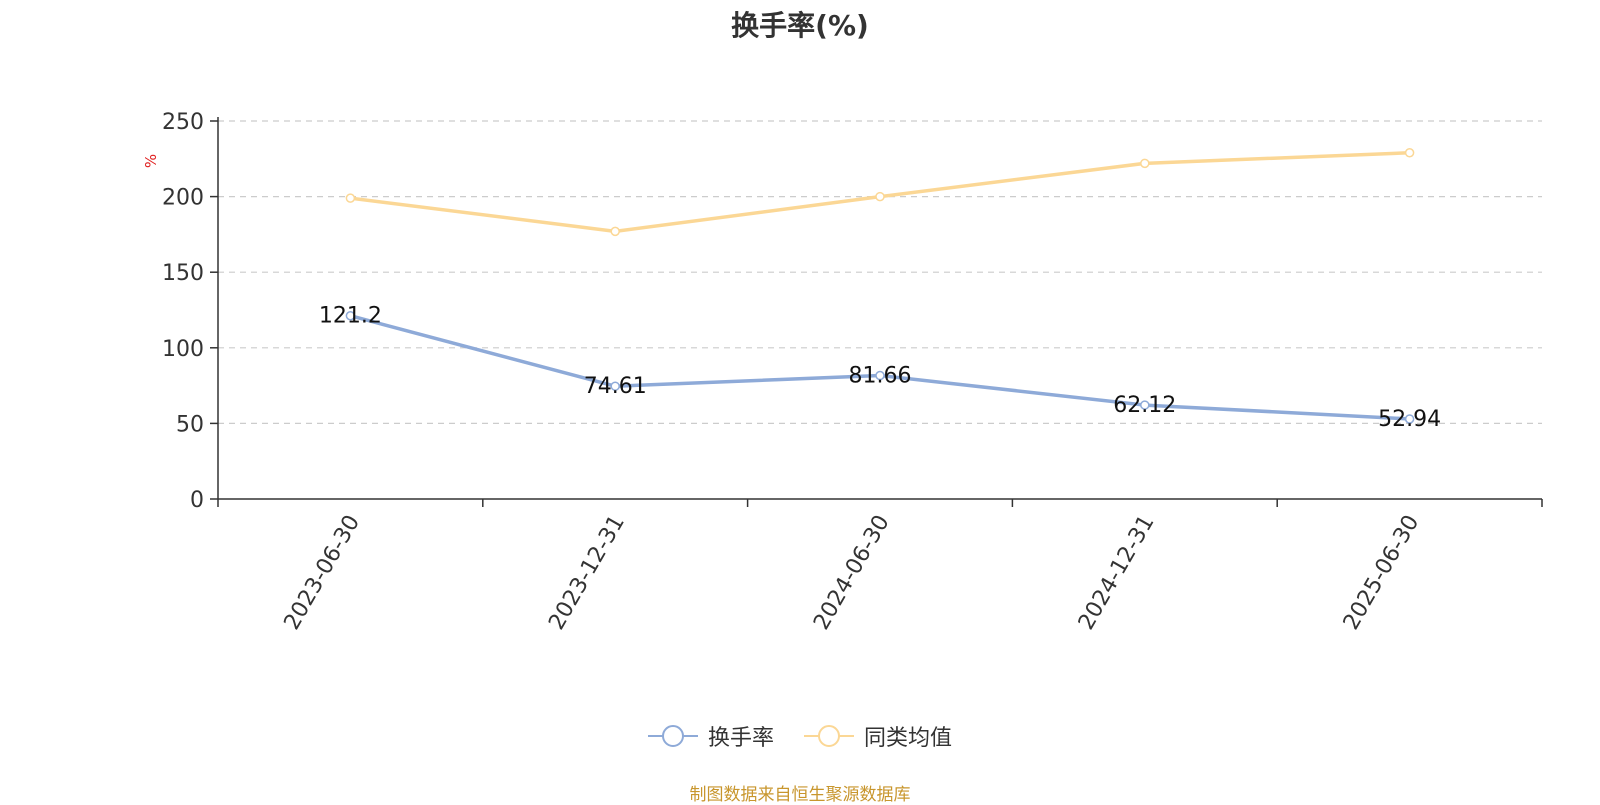 Image resolution: width=1600 pixels, height=805 pixels. I want to click on y-tick-label: 100, so click(183, 349).